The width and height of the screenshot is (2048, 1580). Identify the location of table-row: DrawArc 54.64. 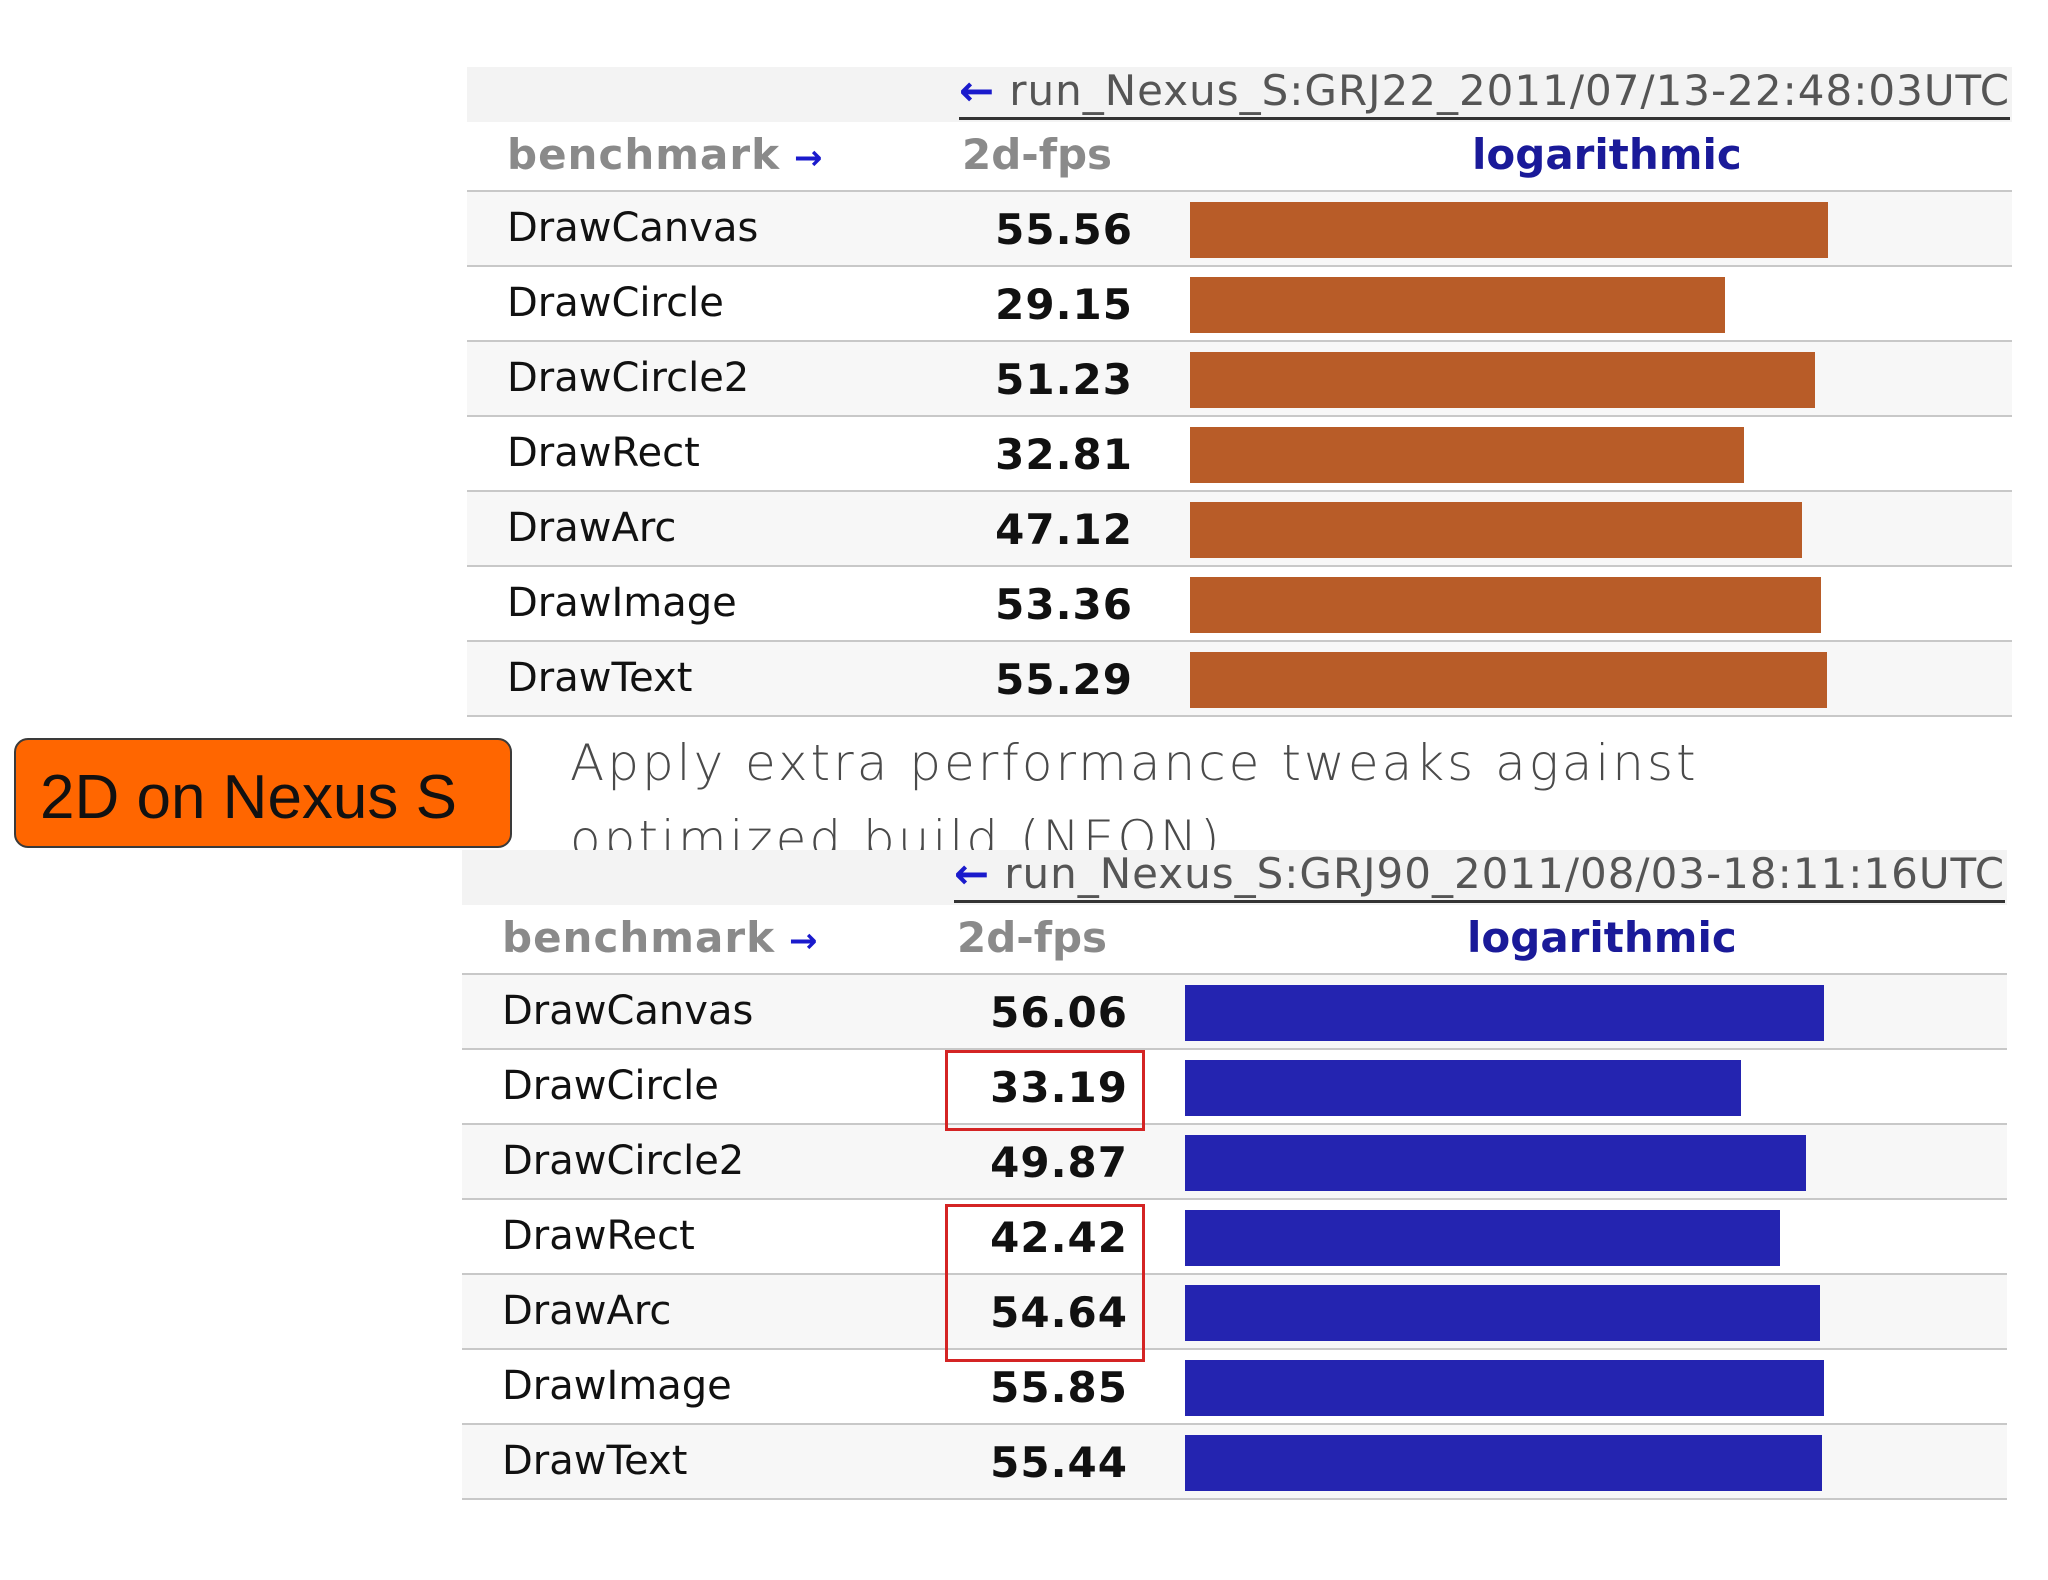
(1234, 1312).